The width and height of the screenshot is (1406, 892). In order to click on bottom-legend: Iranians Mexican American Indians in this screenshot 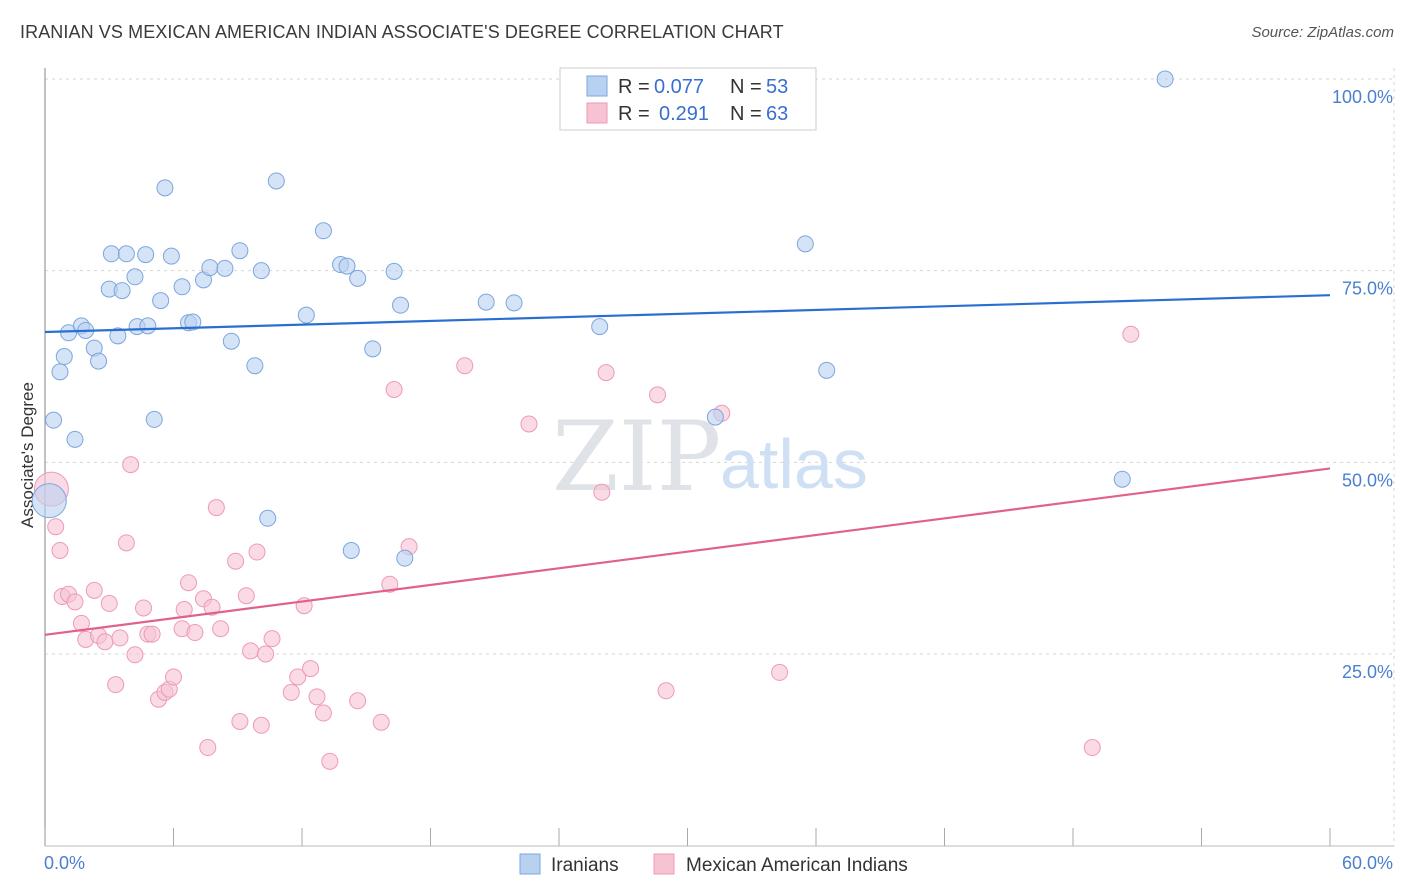, I will do `click(713, 864)`.